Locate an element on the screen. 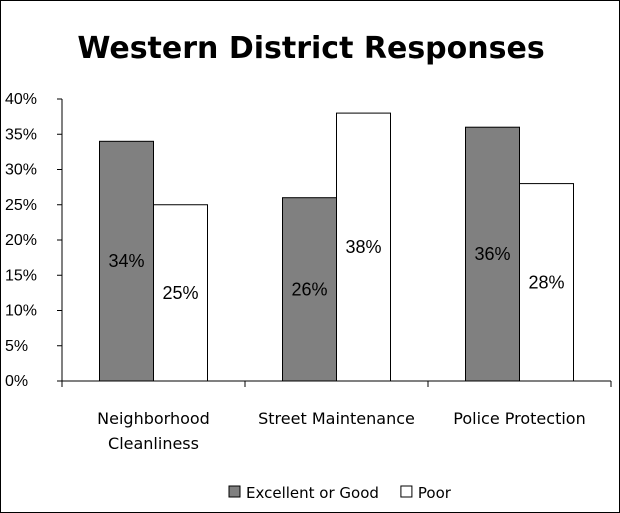 This screenshot has width=620, height=513. legend-swatch-excellent-or-good is located at coordinates (234, 491).